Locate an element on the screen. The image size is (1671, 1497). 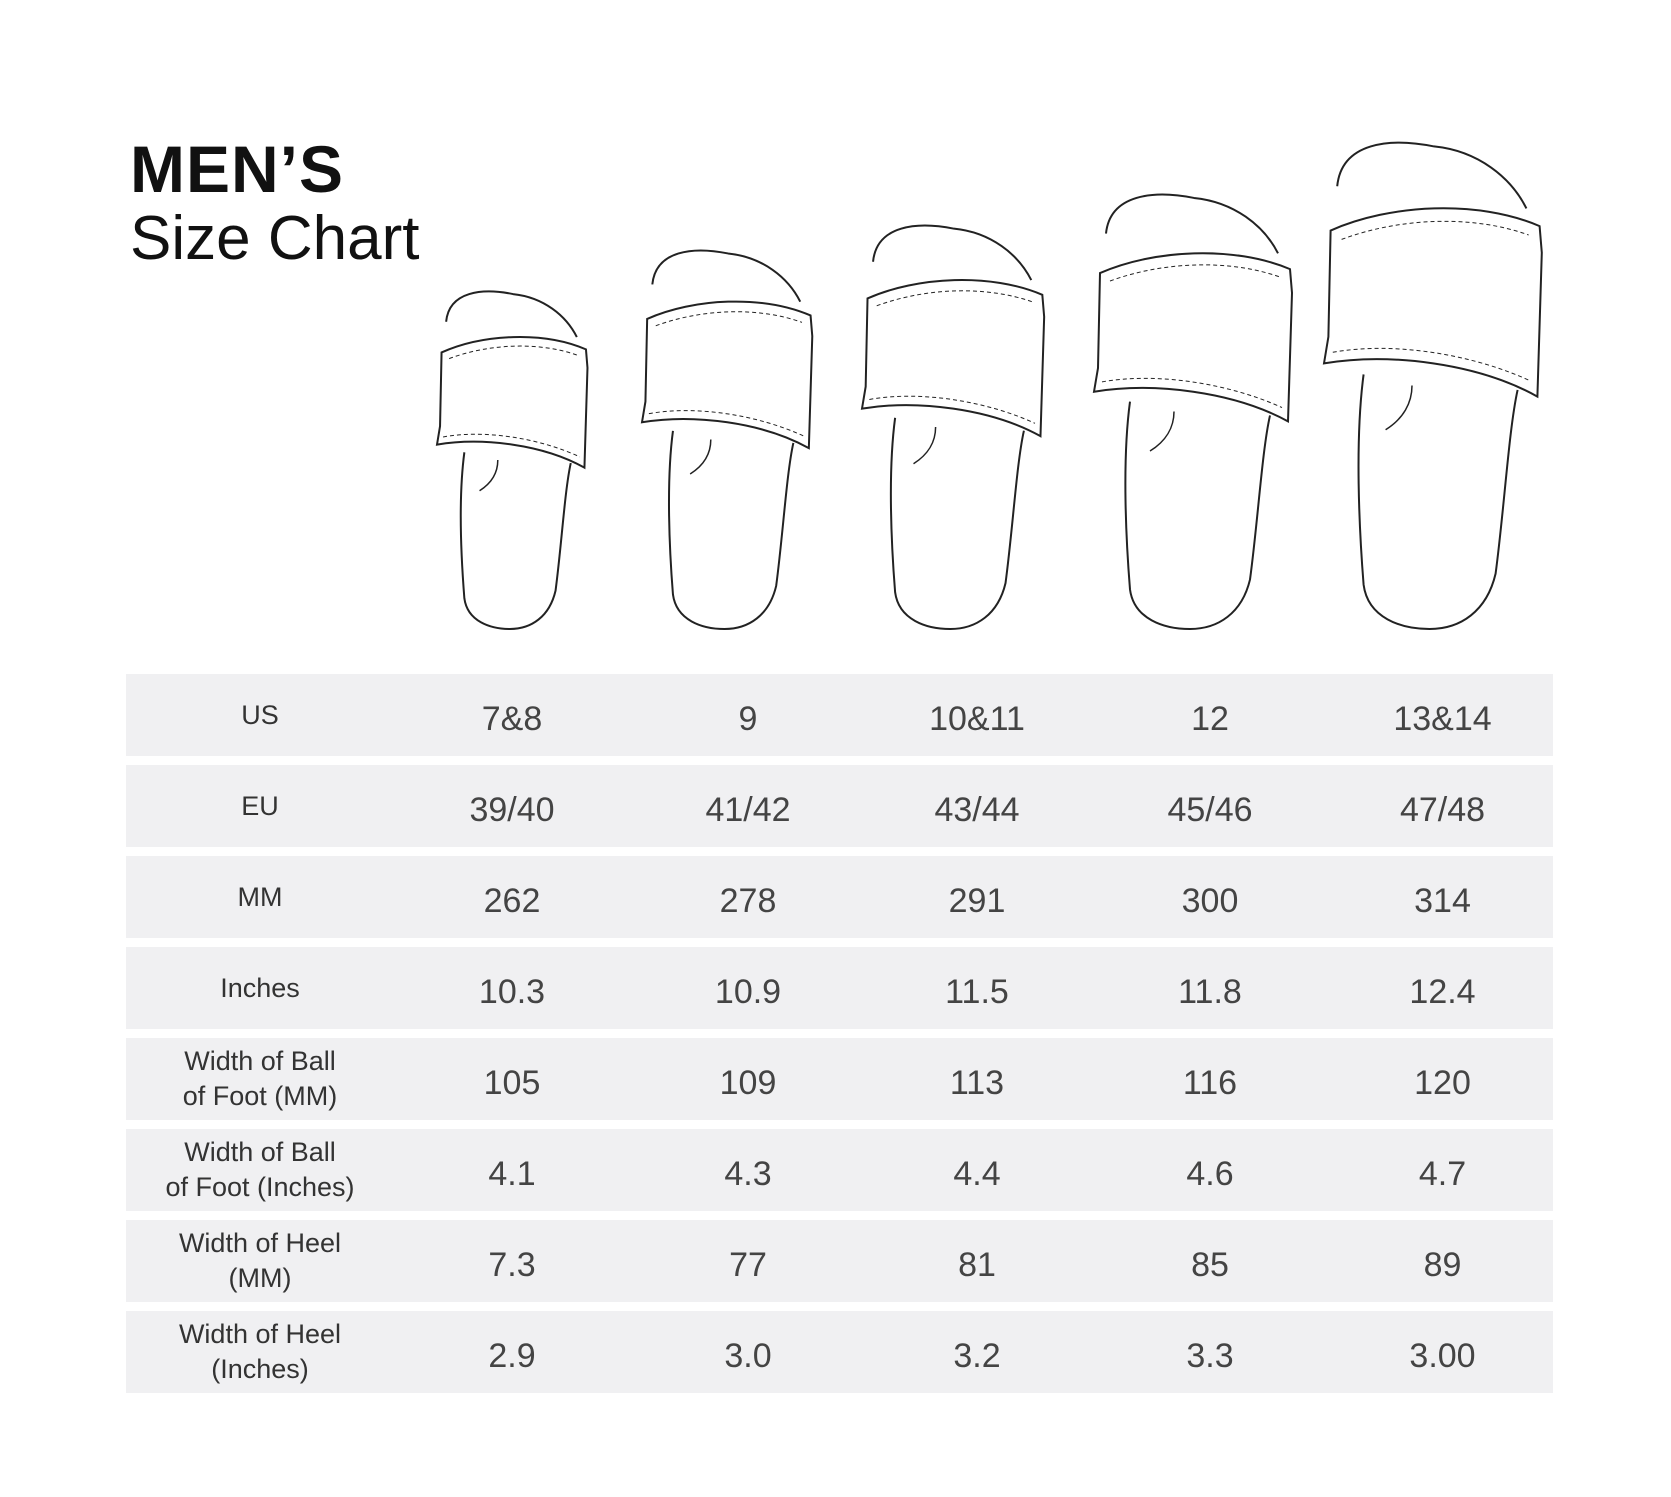
table-cell: 43/44 is located at coordinates (977, 809).